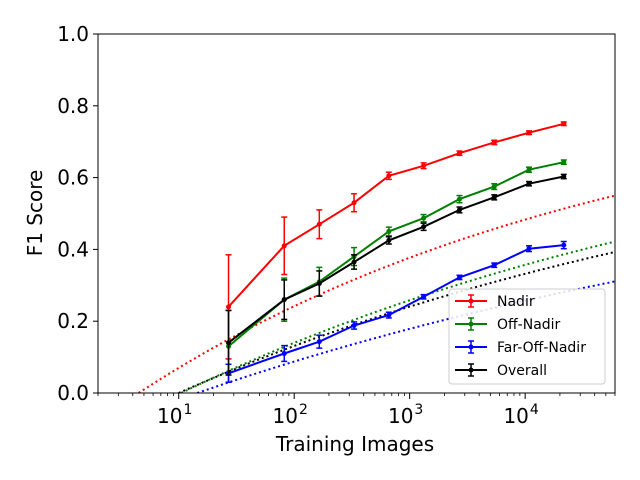 The image size is (640, 480). What do you see at coordinates (396, 309) in the screenshot?
I see `series-line-far-off-nadir` at bounding box center [396, 309].